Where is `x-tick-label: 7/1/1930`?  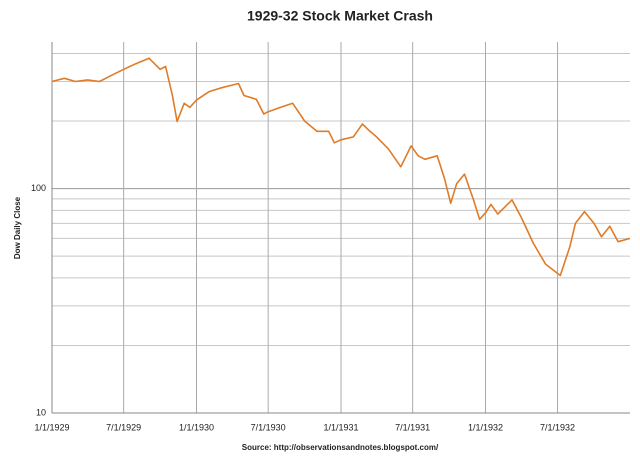 x-tick-label: 7/1/1930 is located at coordinates (268, 427).